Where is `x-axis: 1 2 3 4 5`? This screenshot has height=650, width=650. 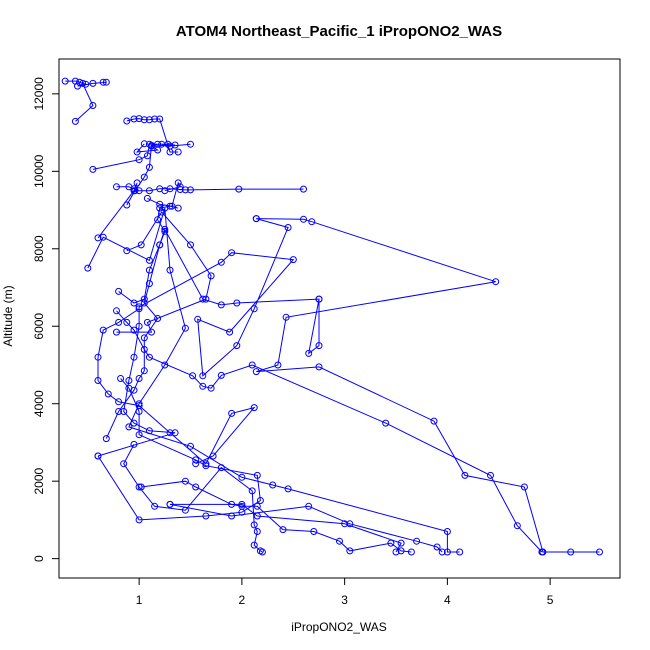 x-axis: 1 2 3 4 5 is located at coordinates (345, 592).